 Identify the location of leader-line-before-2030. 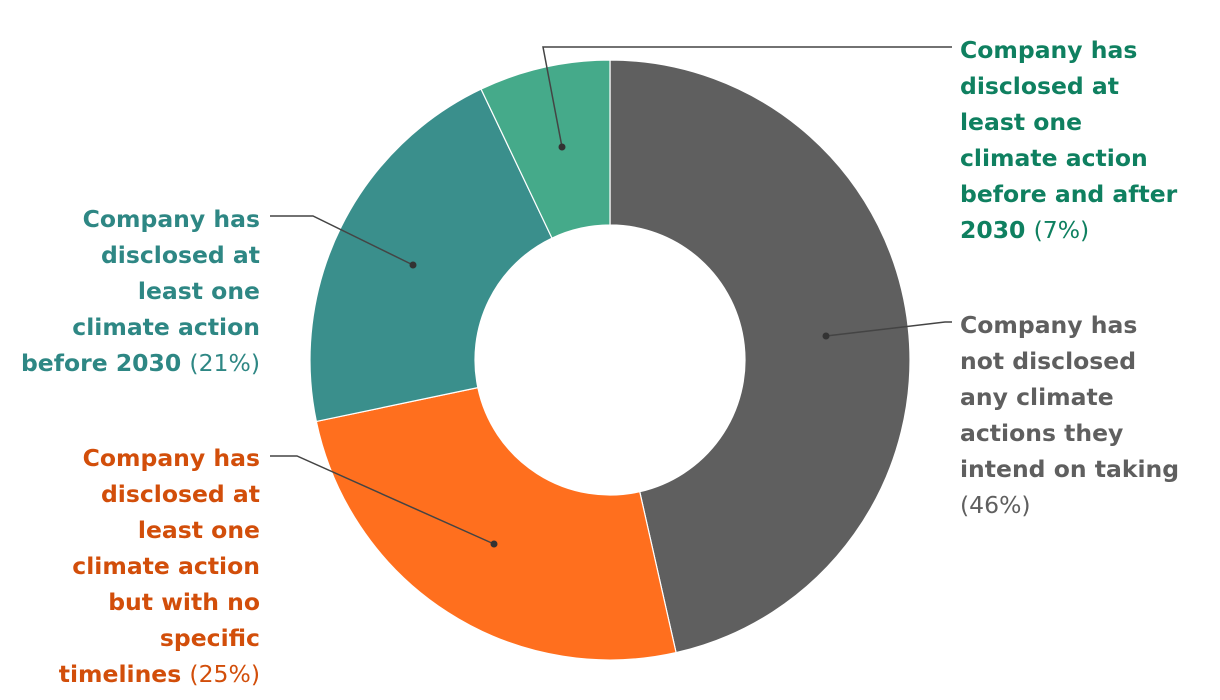
(342, 240).